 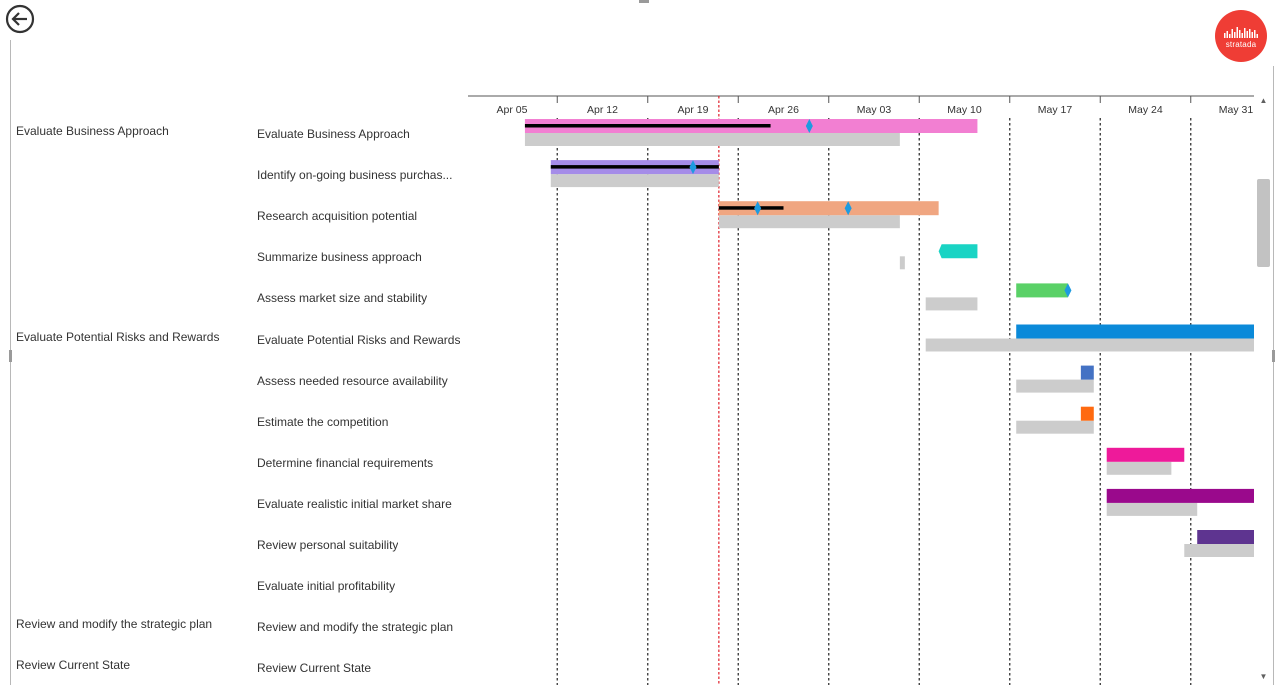 I want to click on logo-text: stratada, so click(x=1241, y=44).